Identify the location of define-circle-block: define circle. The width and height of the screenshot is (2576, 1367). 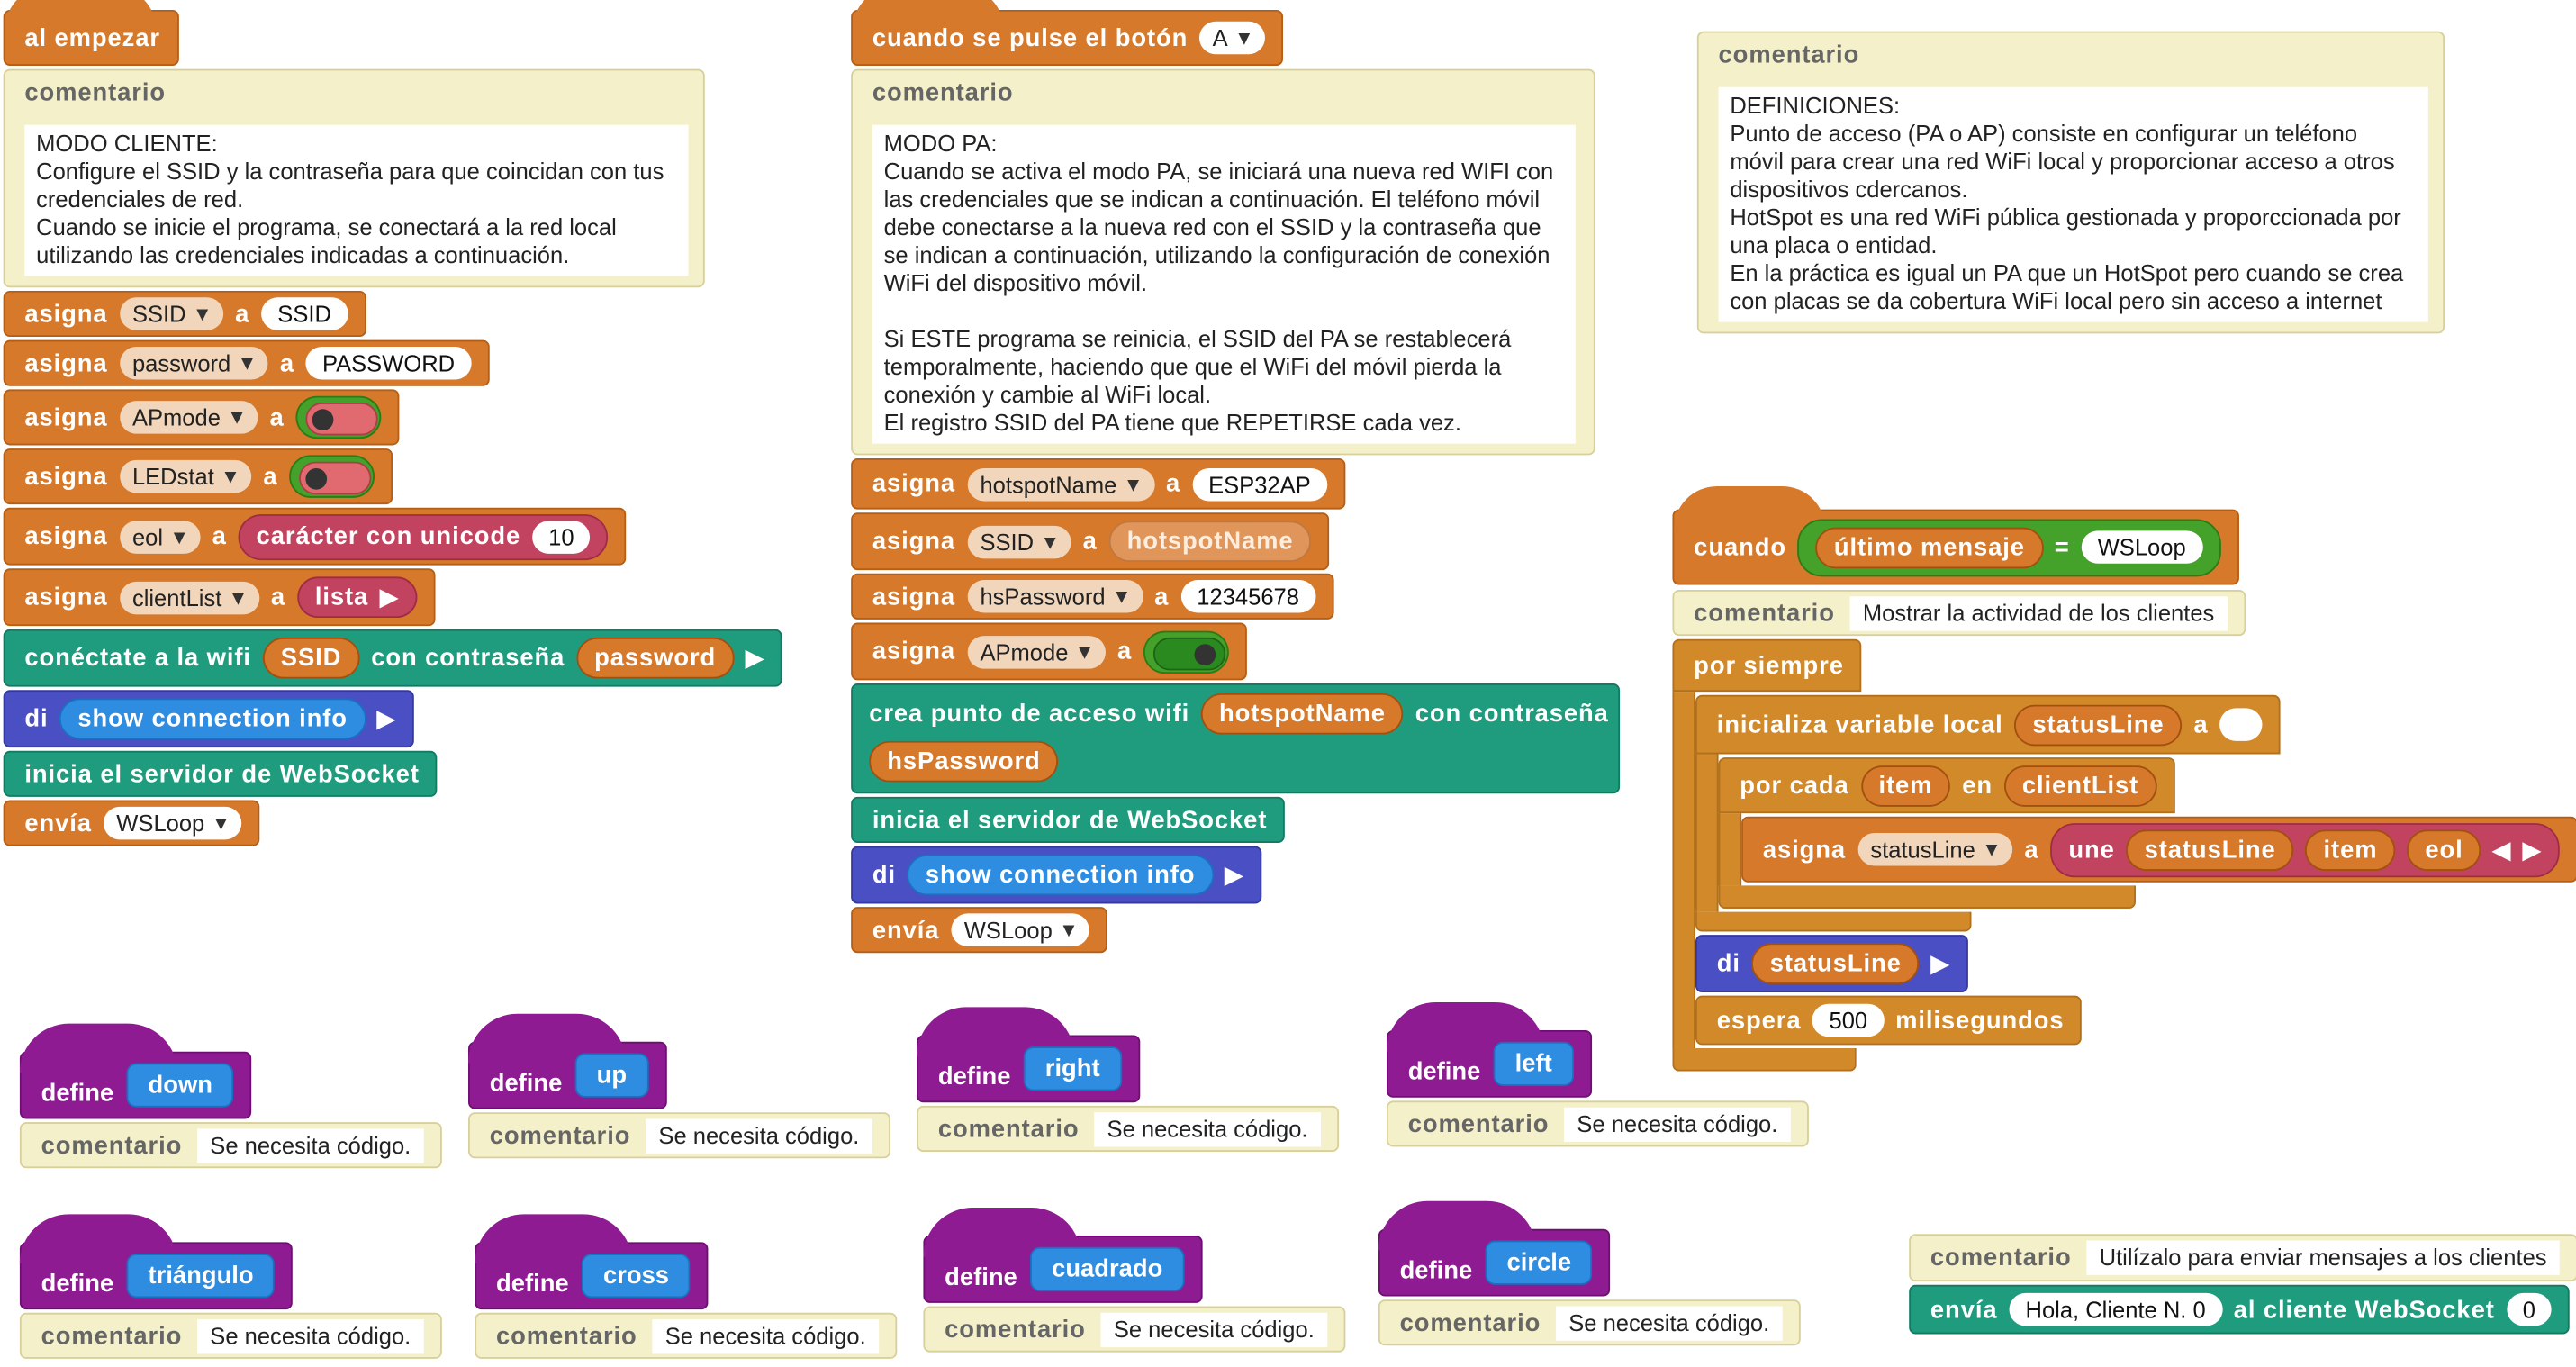
(1494, 1248).